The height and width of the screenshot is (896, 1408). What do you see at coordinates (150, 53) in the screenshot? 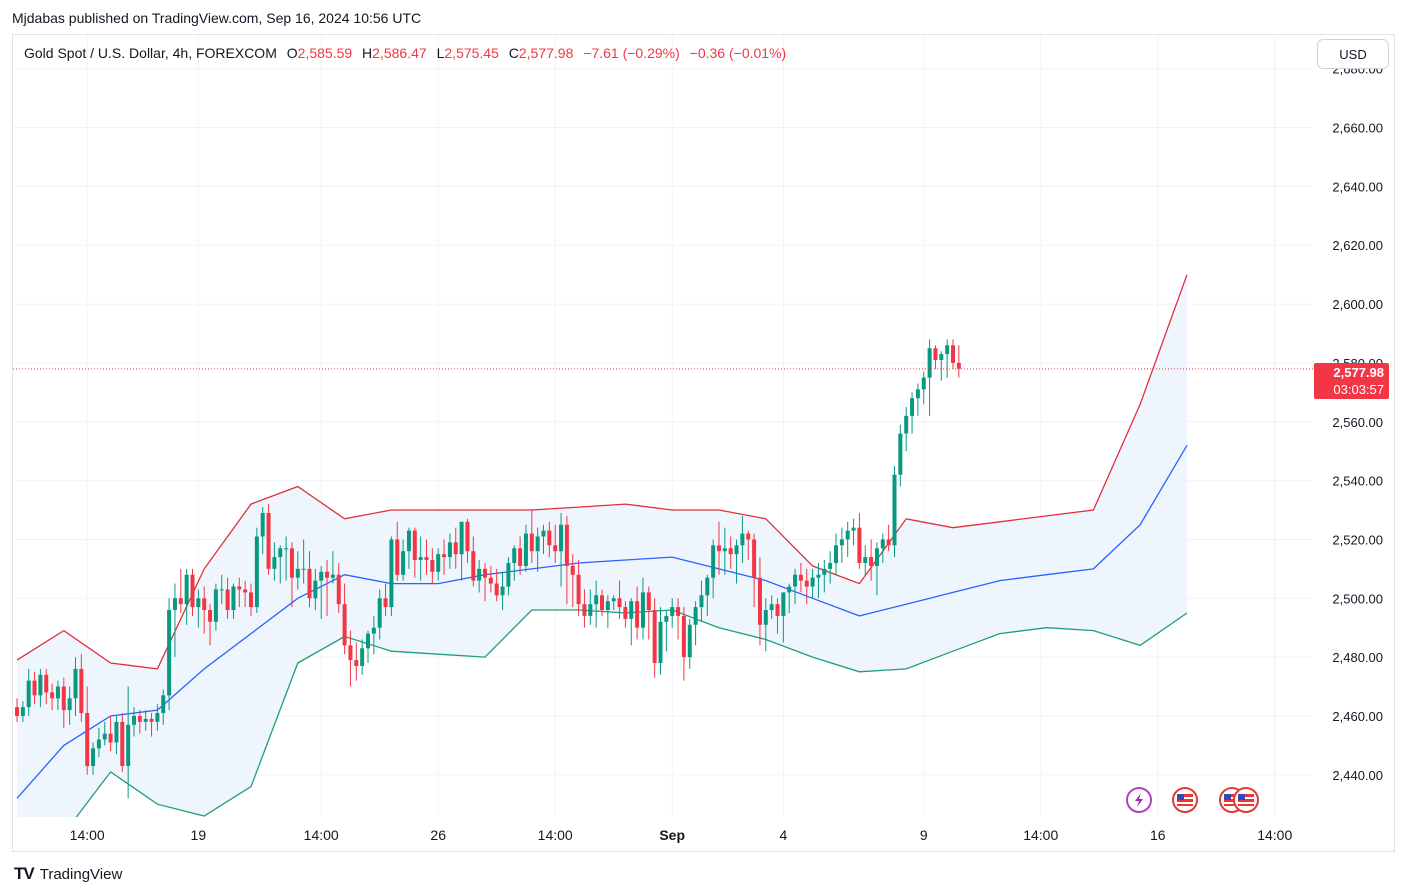
I see `symbol-title: Gold Spot / U.S. Dollar, 4h, FOREXCOM` at bounding box center [150, 53].